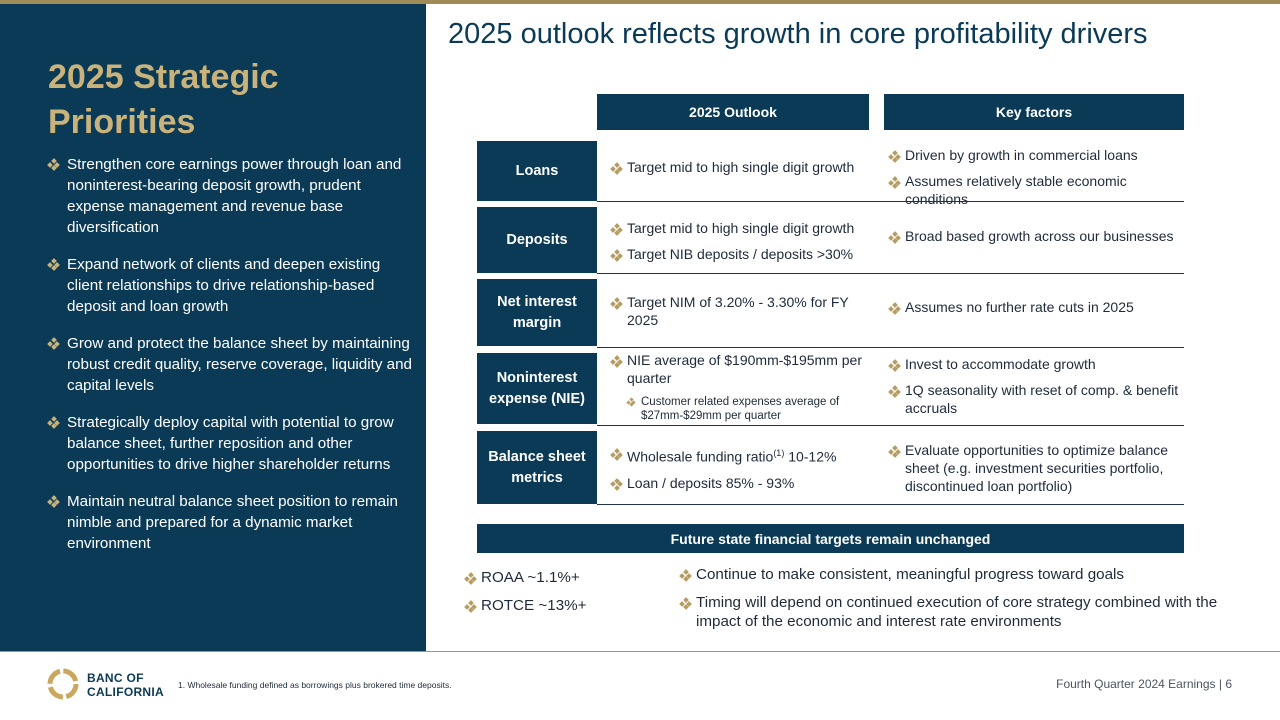  Describe the element at coordinates (741, 254) in the screenshot. I see `list-item: Target NIB deposits / deposits >30%` at that location.